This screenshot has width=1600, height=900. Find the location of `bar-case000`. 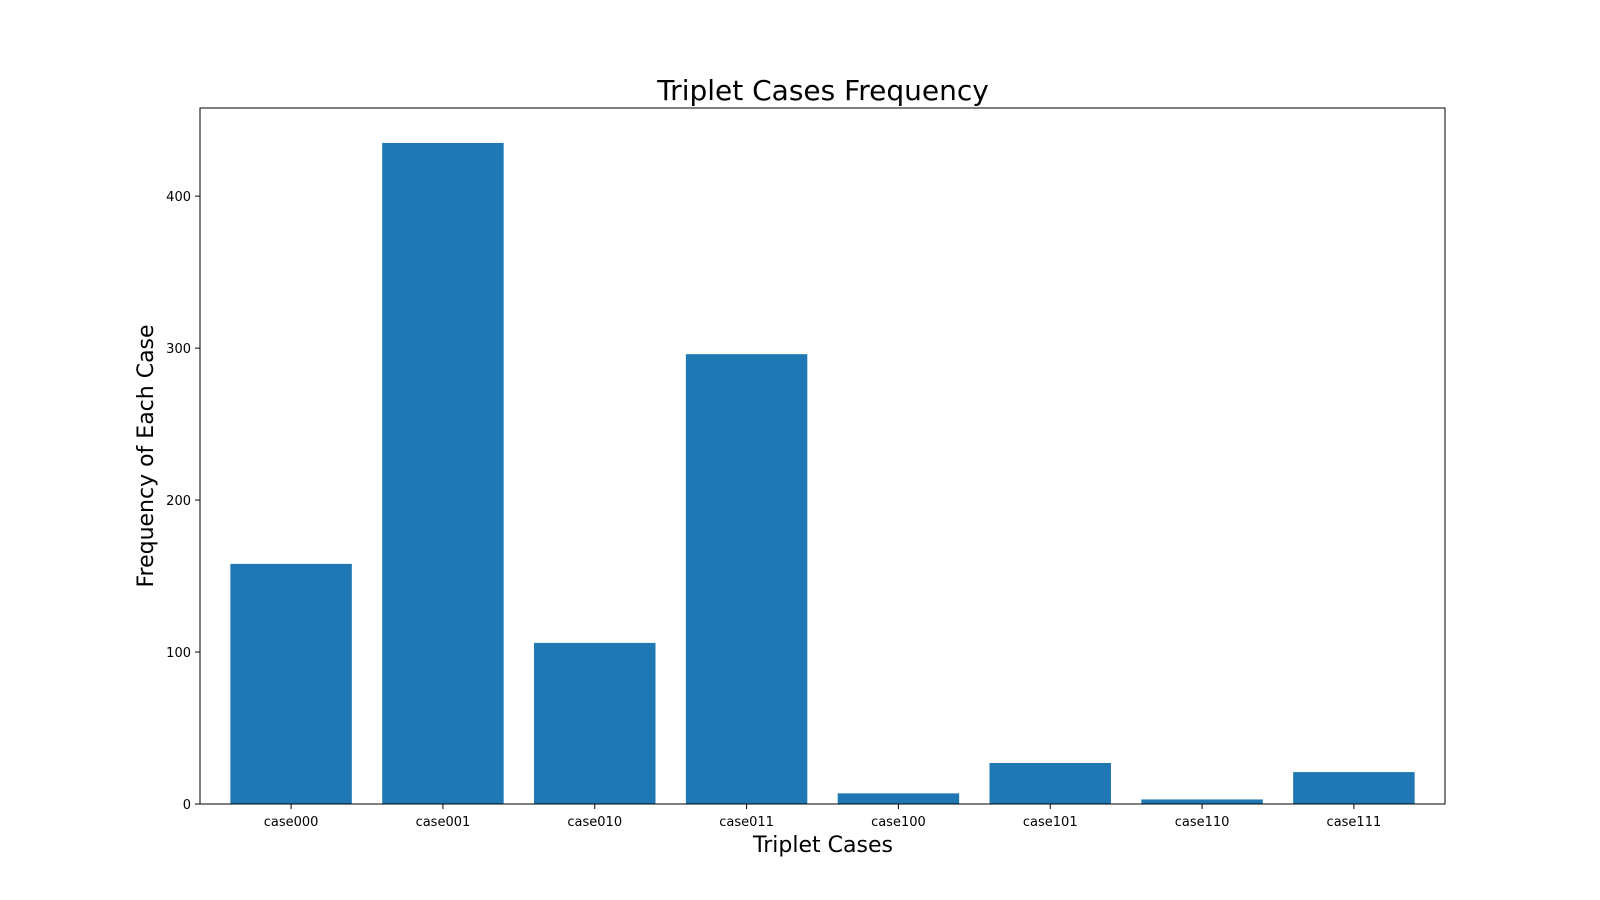

bar-case000 is located at coordinates (291, 683).